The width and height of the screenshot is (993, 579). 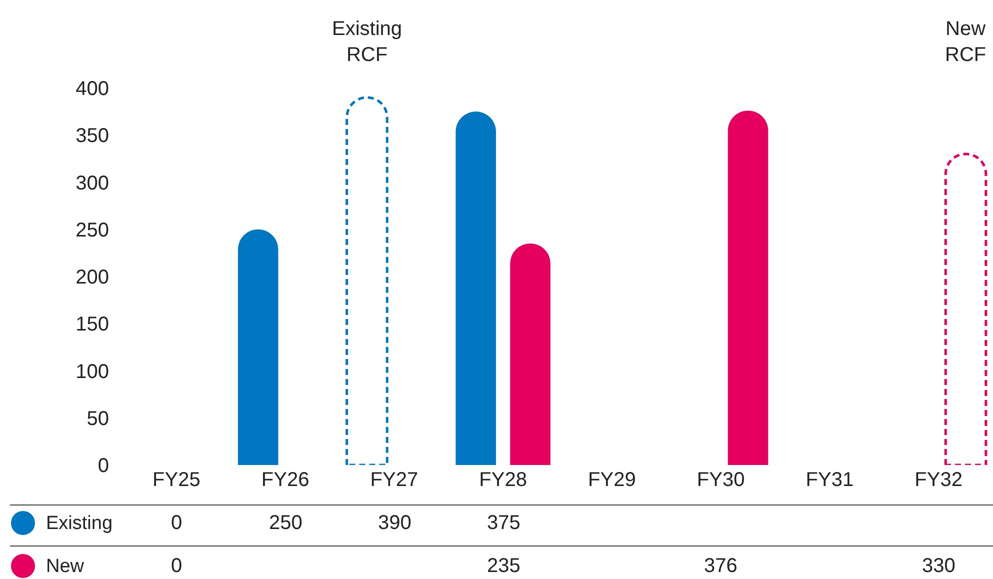 What do you see at coordinates (79, 523) in the screenshot?
I see `legend-label: Existing` at bounding box center [79, 523].